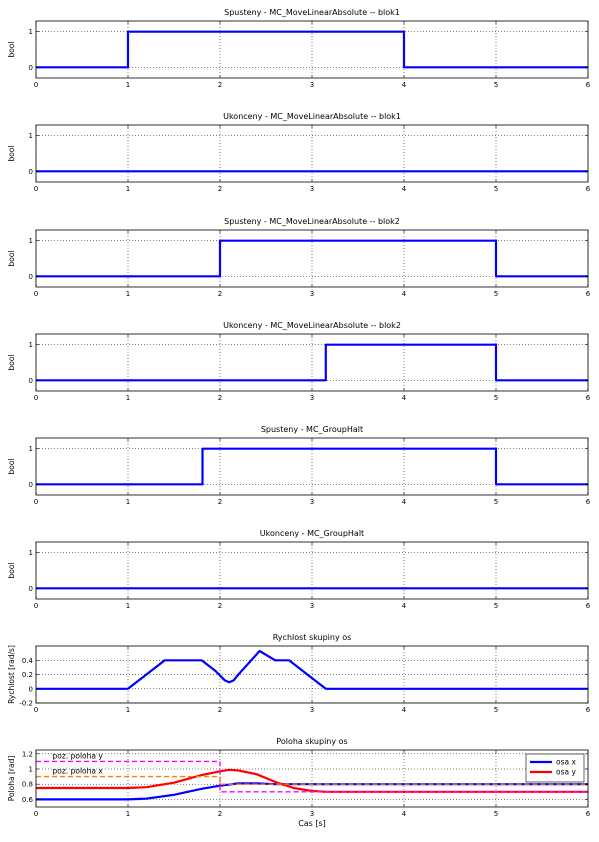 Image resolution: width=599 pixels, height=842 pixels. What do you see at coordinates (78, 755) in the screenshot?
I see `annotation-label: poz. poloha y` at bounding box center [78, 755].